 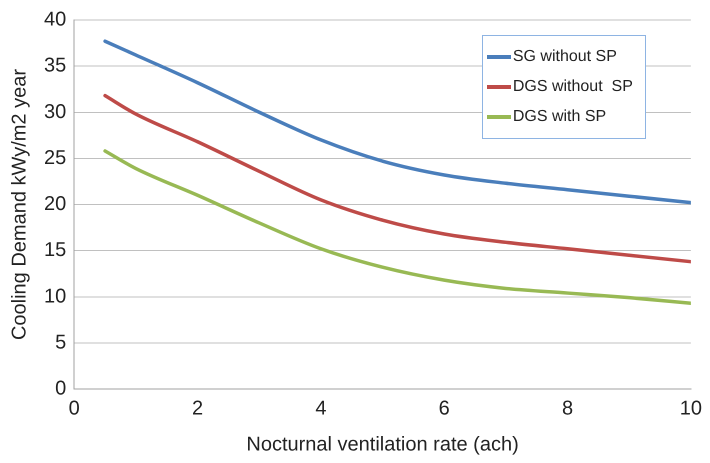 What do you see at coordinates (572, 87) in the screenshot?
I see `legend-label: DGS without SP` at bounding box center [572, 87].